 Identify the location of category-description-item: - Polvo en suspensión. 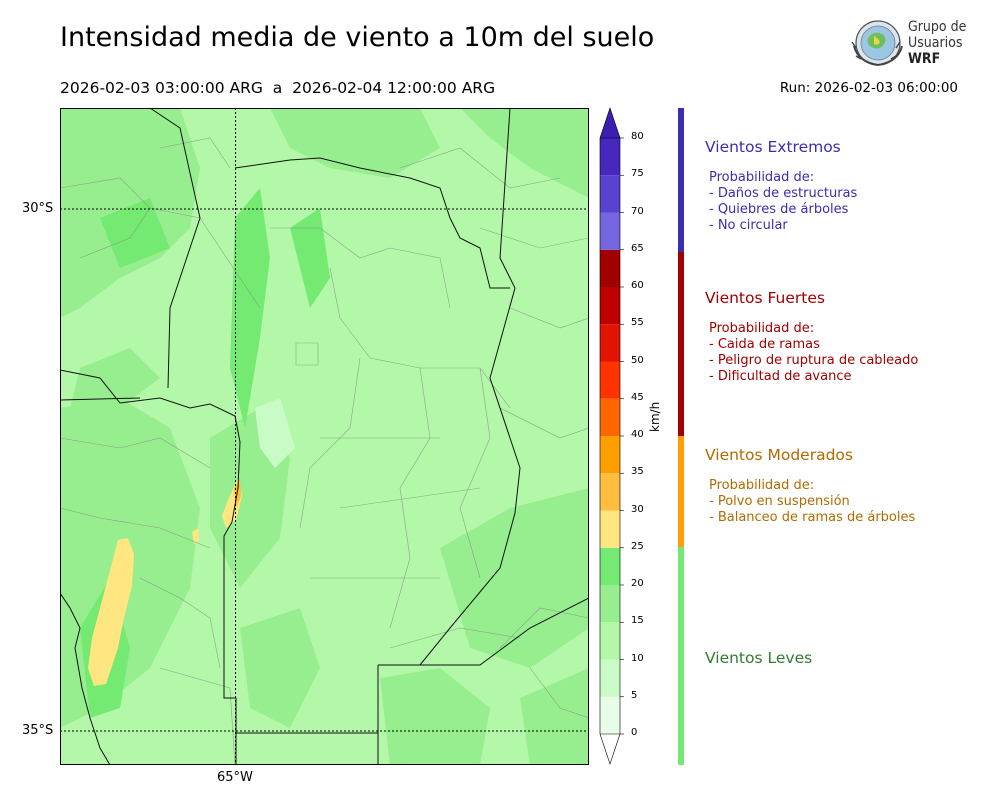
(779, 501).